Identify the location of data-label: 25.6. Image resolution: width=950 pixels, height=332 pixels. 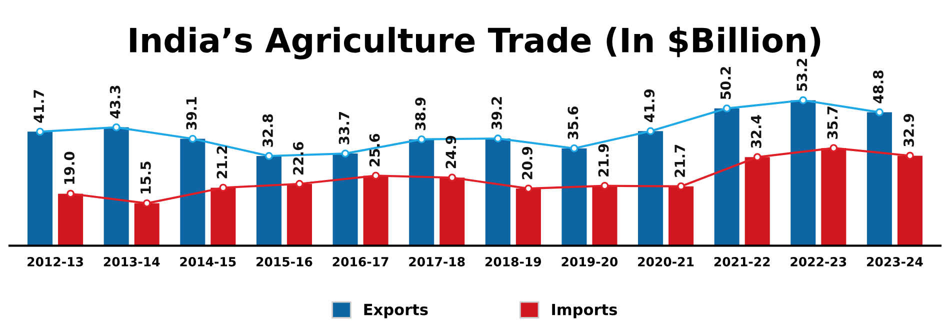
(374, 150).